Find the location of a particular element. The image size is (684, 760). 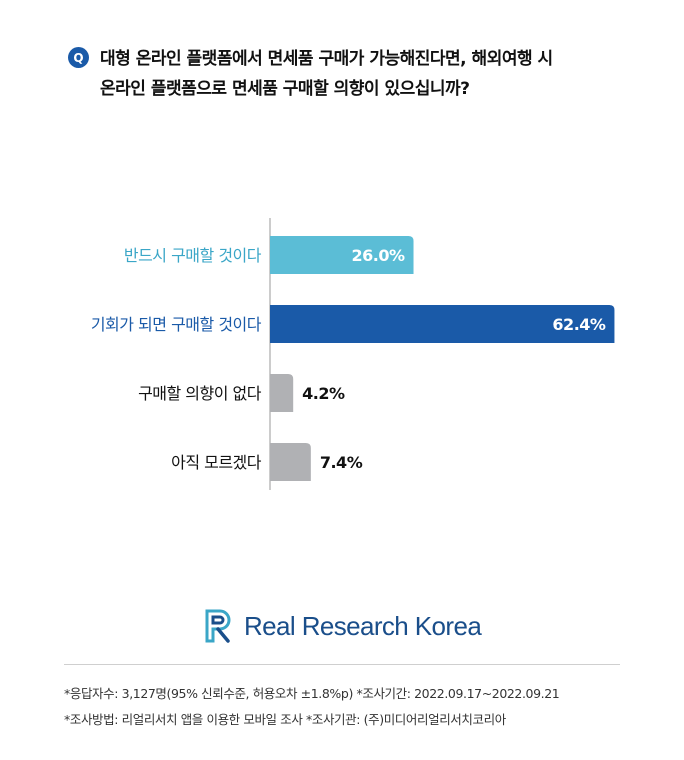

category-label: 아직 모르겠다 is located at coordinates (216, 462).